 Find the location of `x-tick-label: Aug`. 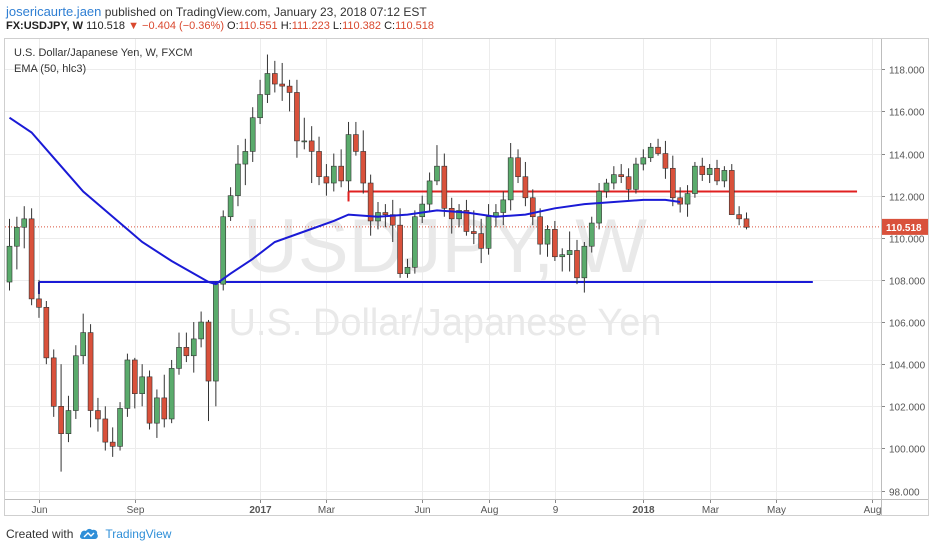

x-tick-label: Aug is located at coordinates (873, 510).